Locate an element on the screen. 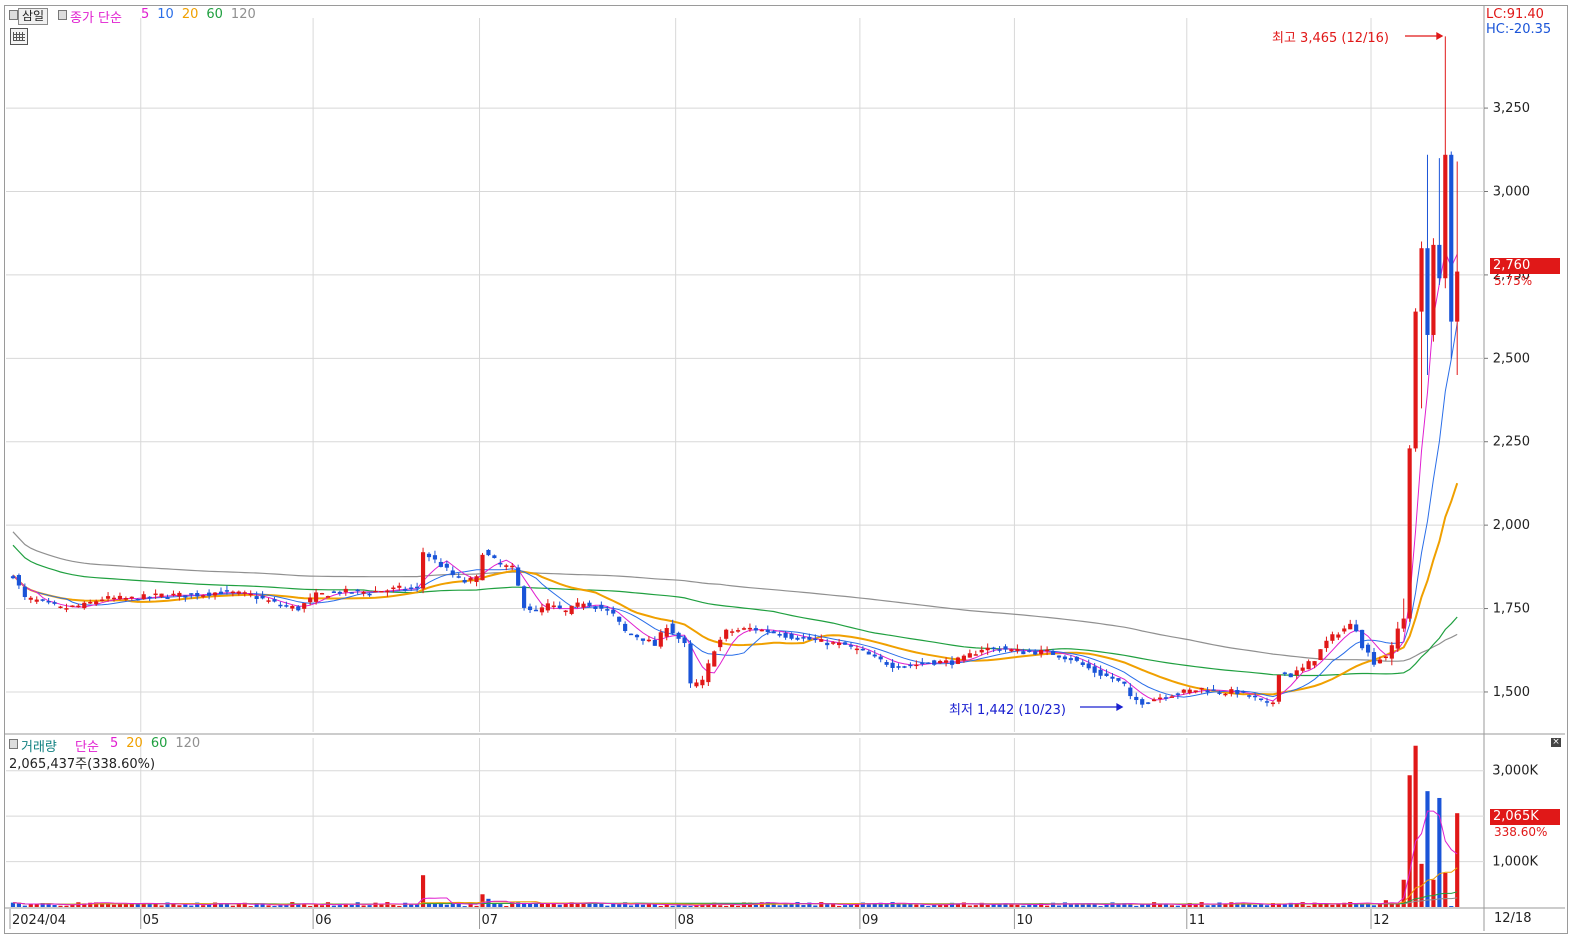 Image resolution: width=1590 pixels, height=946 pixels. price-ma-60-line is located at coordinates (735, 610).